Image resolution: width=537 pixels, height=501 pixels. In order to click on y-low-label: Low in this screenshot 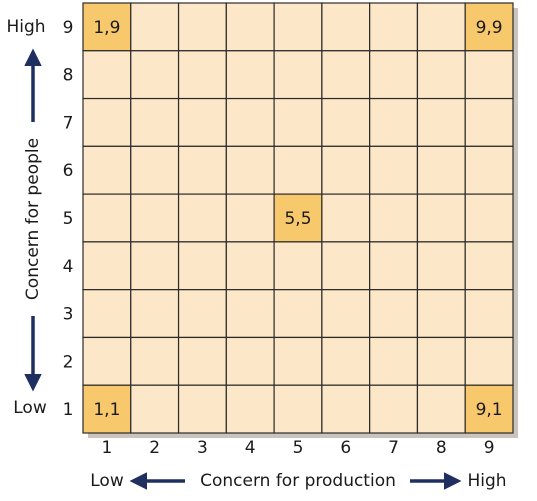, I will do `click(30, 408)`.